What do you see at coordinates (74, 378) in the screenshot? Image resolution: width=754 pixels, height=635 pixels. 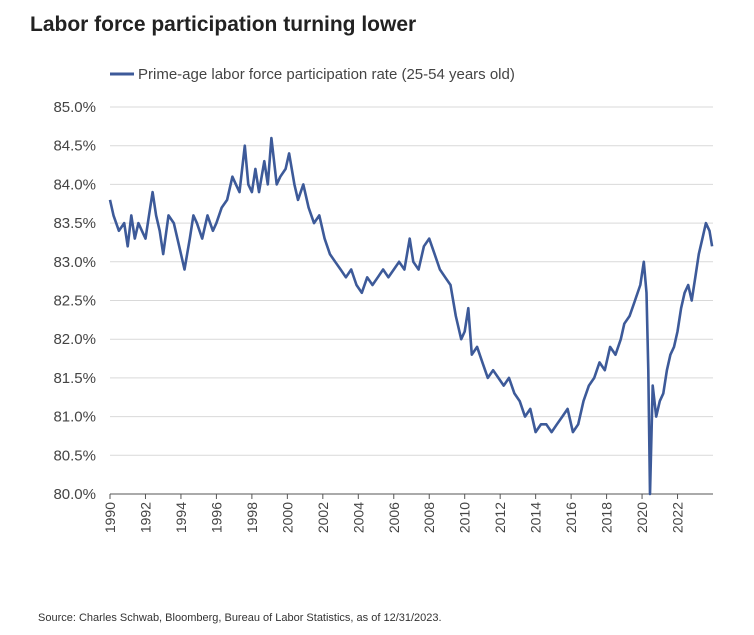 I see `y-tick-label: 81.5%` at bounding box center [74, 378].